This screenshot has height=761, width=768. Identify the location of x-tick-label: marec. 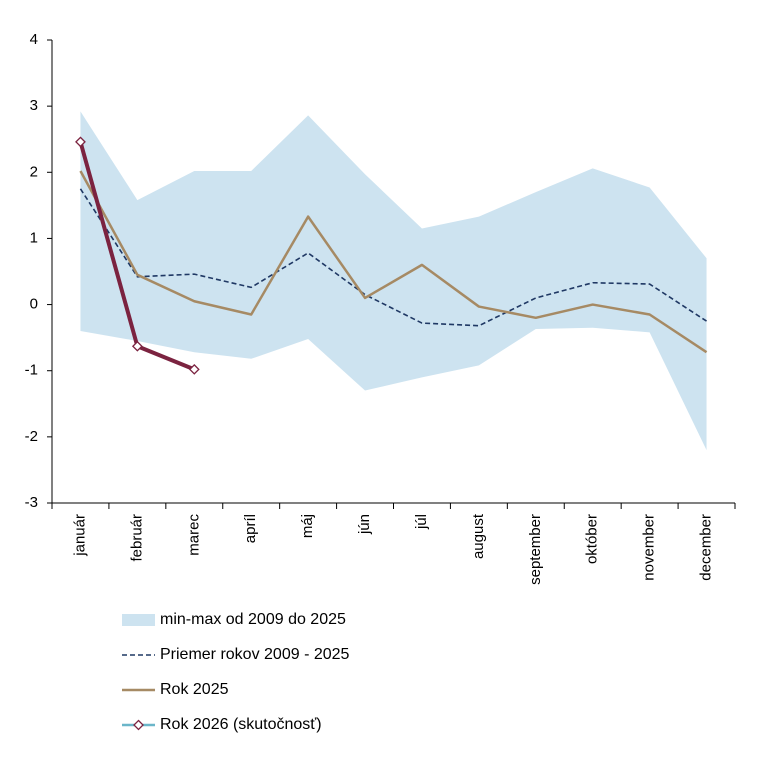
(193, 535).